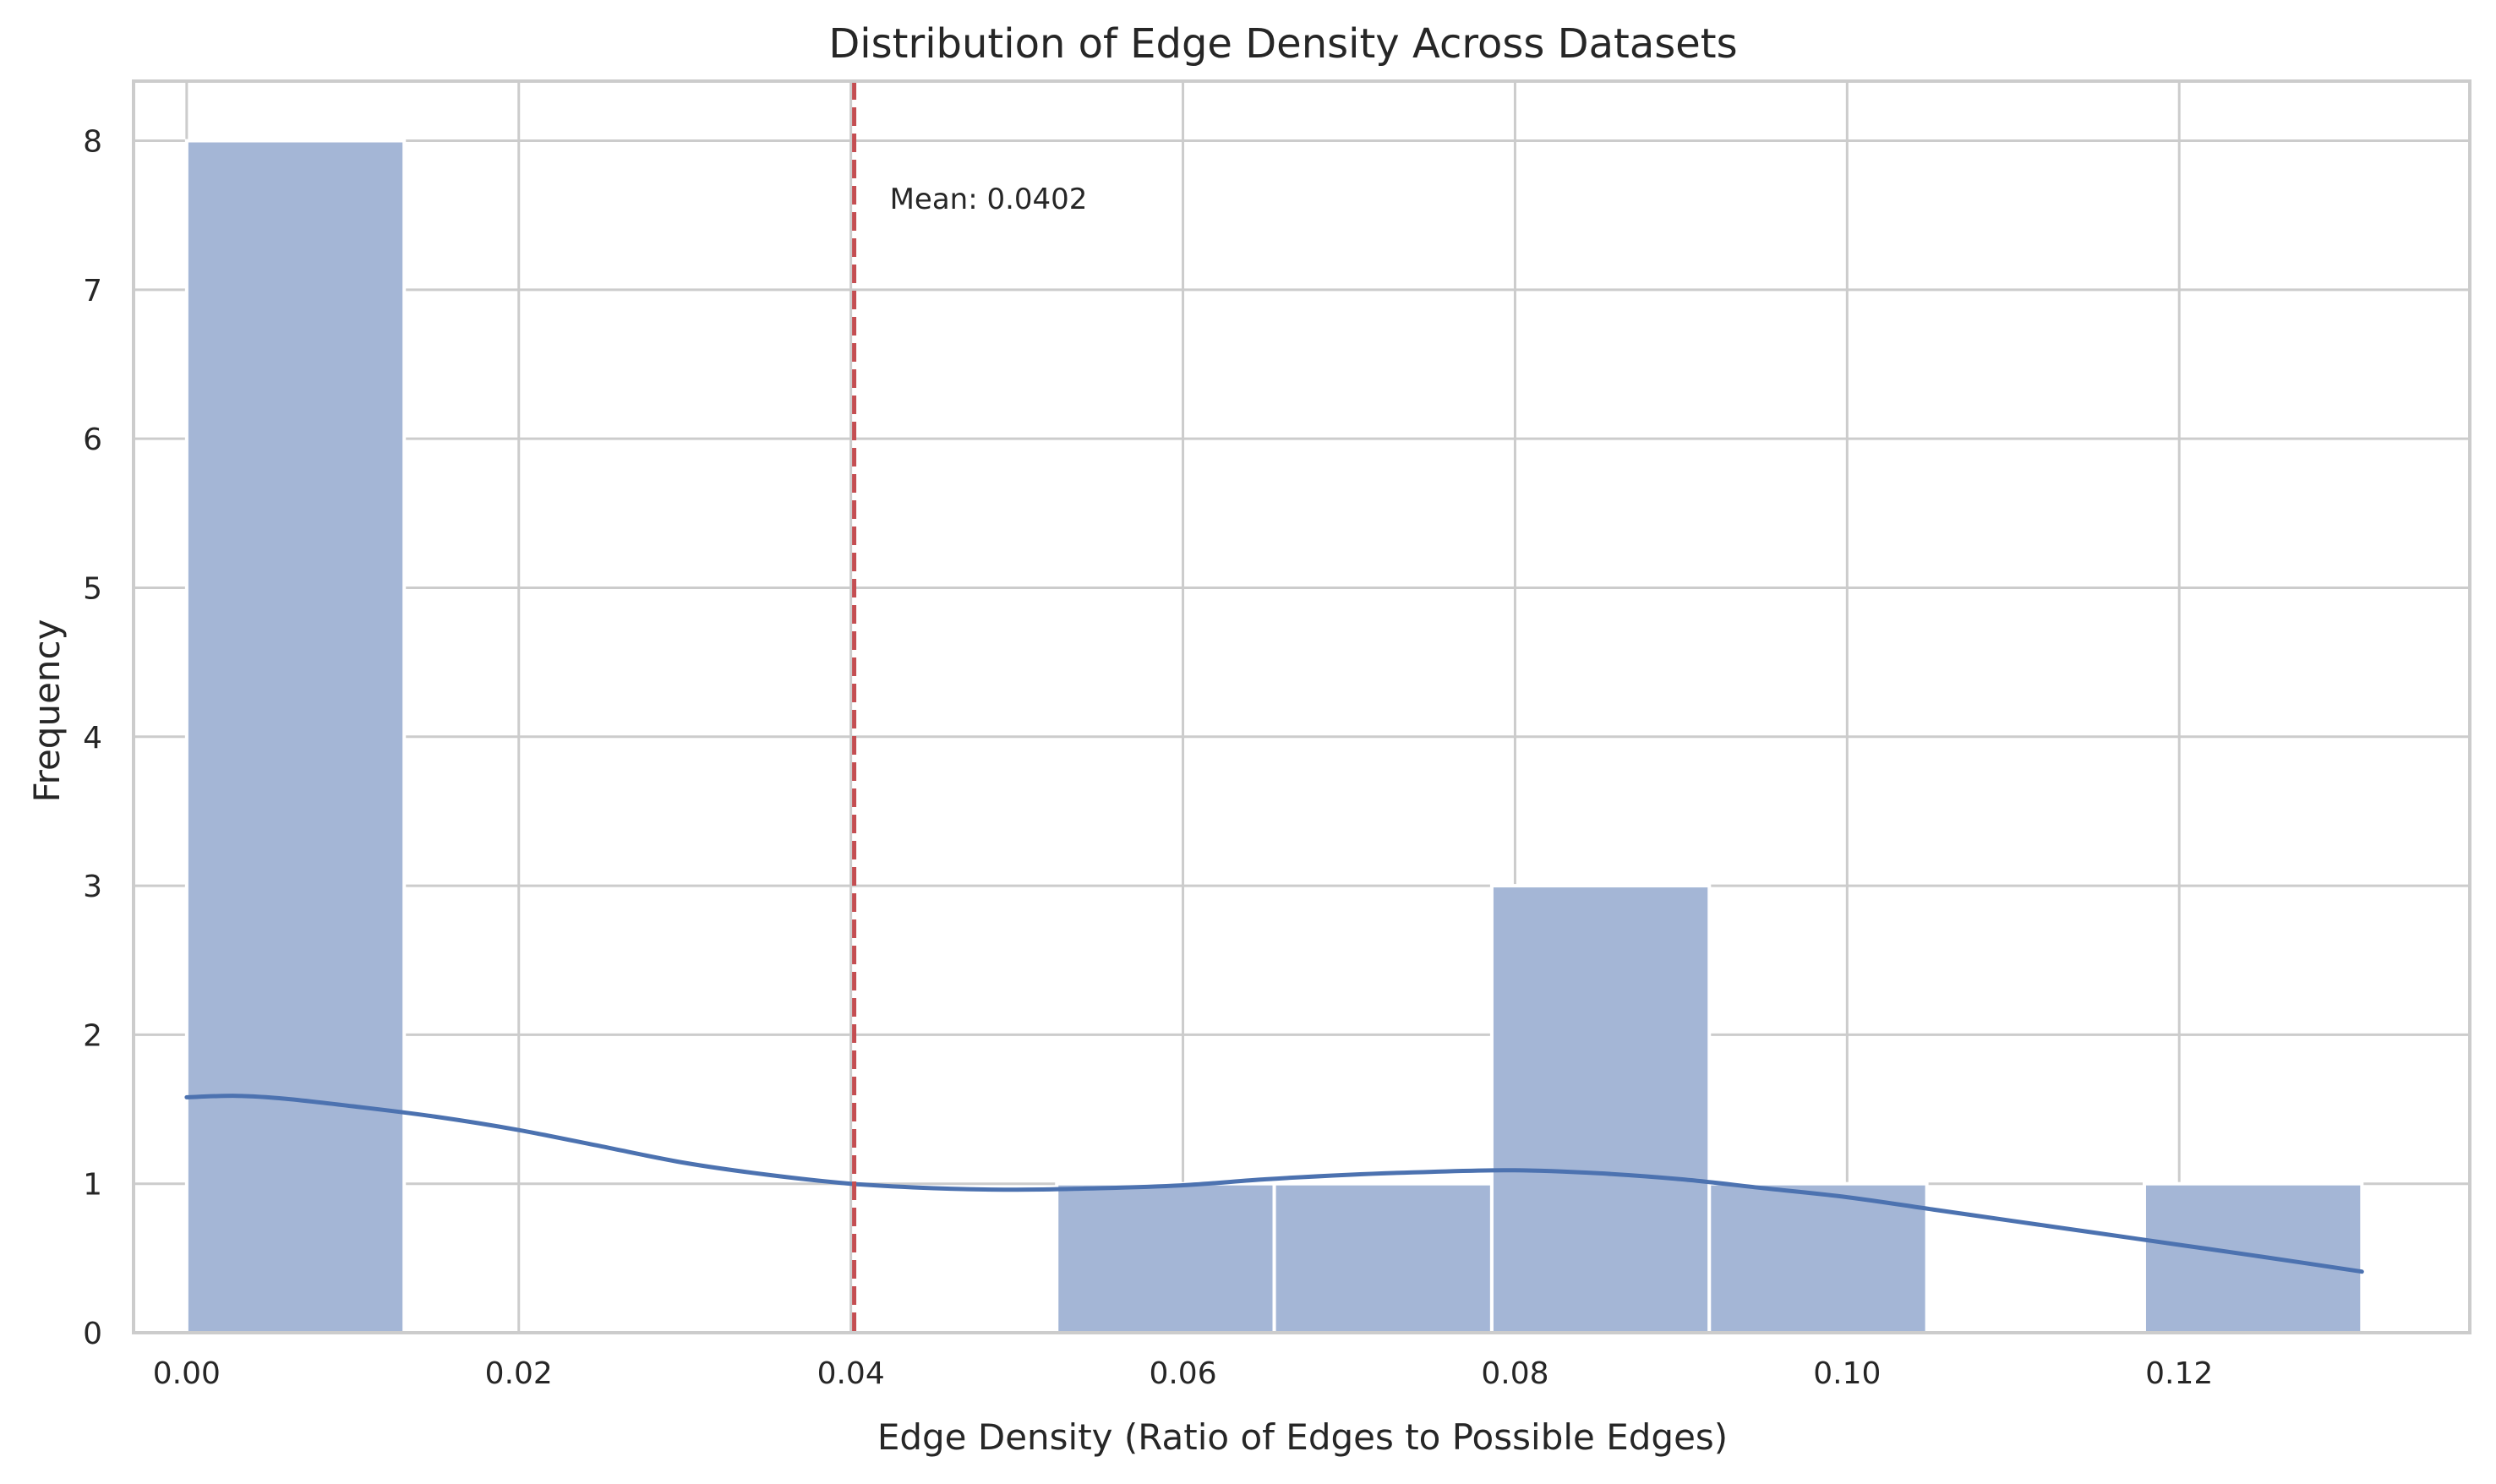  Describe the element at coordinates (92, 1334) in the screenshot. I see `y-tick-label: 0` at that location.